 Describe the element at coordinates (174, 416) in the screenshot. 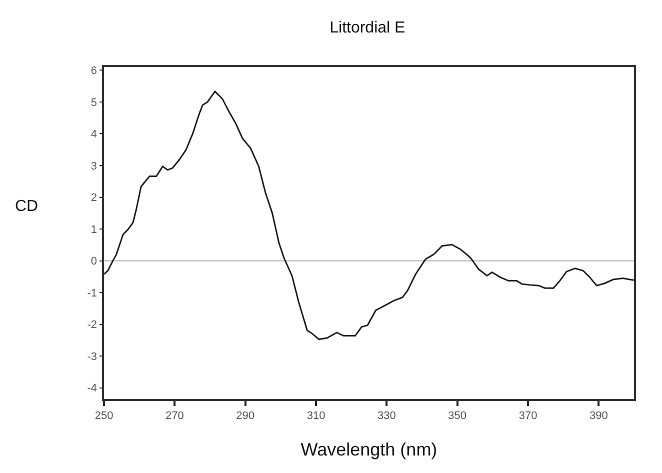

I see `x-tick-label: 270` at that location.